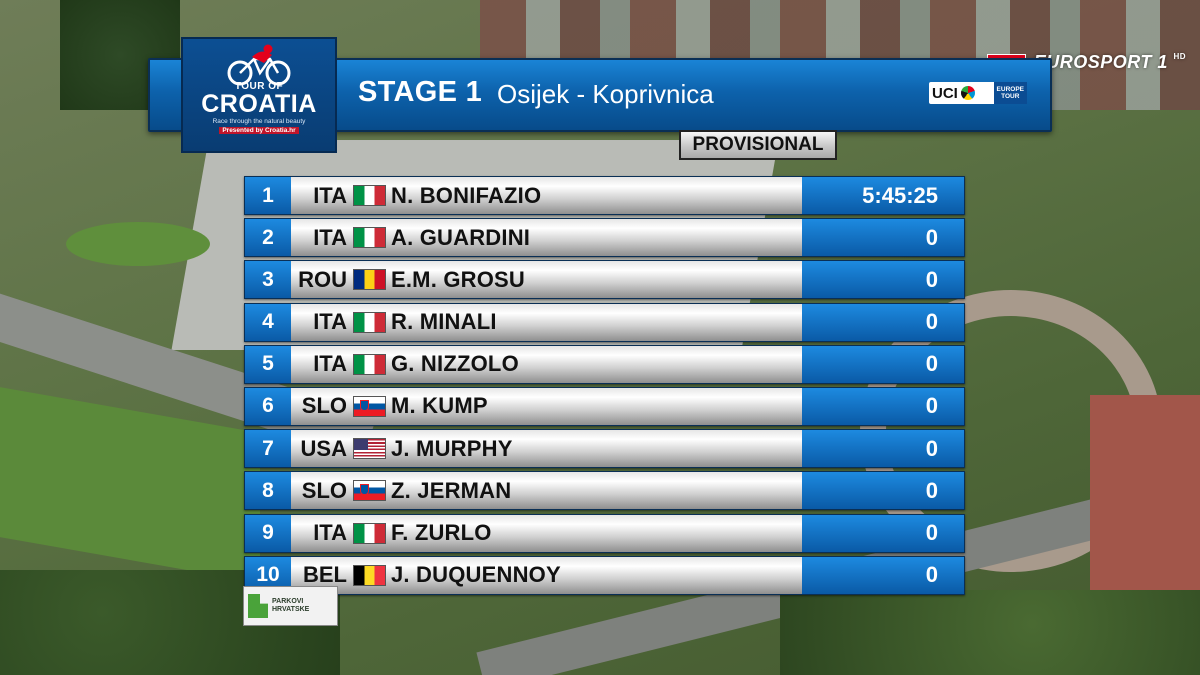 This screenshot has height=675, width=1200. Describe the element at coordinates (466, 195) in the screenshot. I see `rider-name: N. BONIFAZIO` at that location.